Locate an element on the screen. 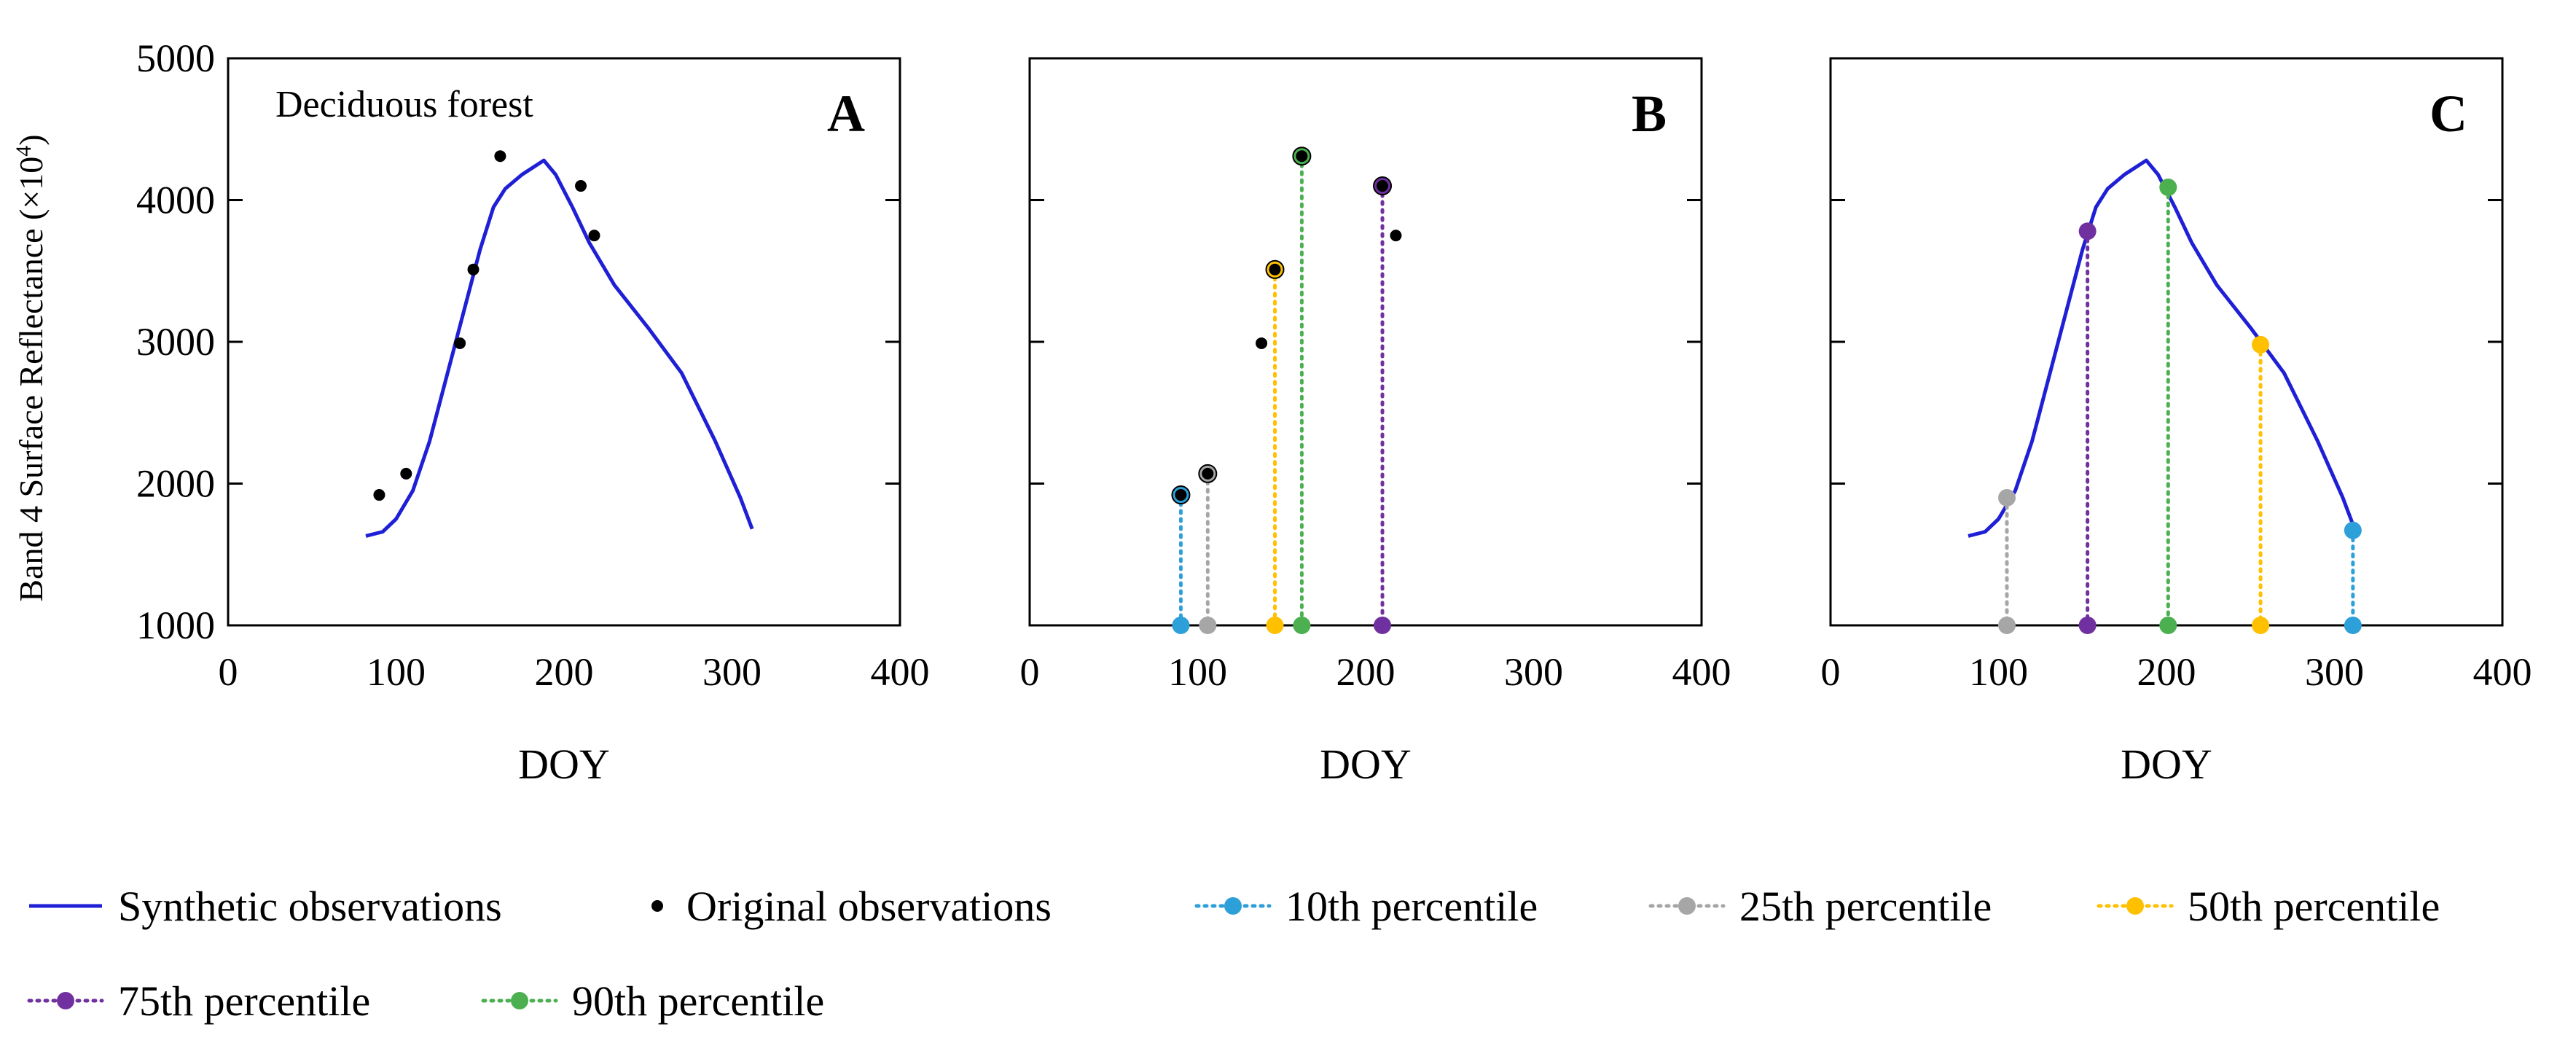 Image resolution: width=2576 pixels, height=1059 pixels. legend-item-p25: 25th percentile is located at coordinates (1820, 906).